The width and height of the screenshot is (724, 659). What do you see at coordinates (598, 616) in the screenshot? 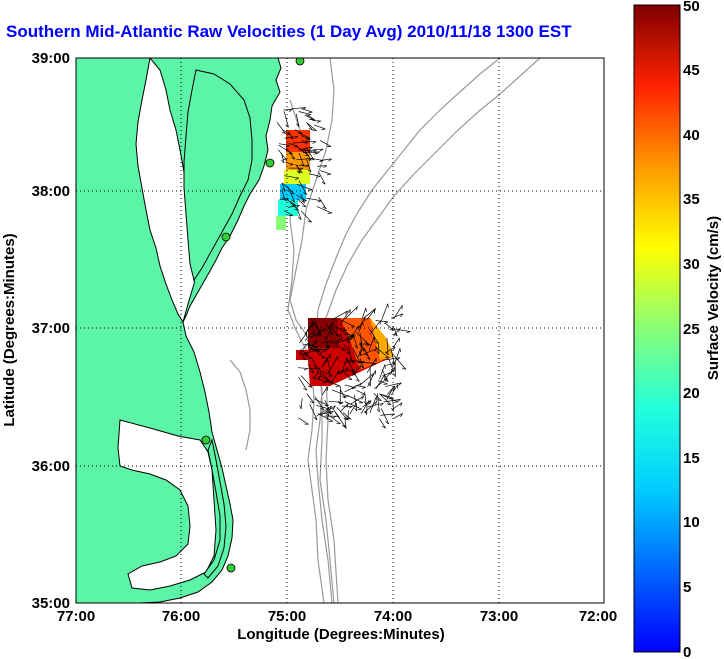
I see `lon-tick: 72:00` at bounding box center [598, 616].